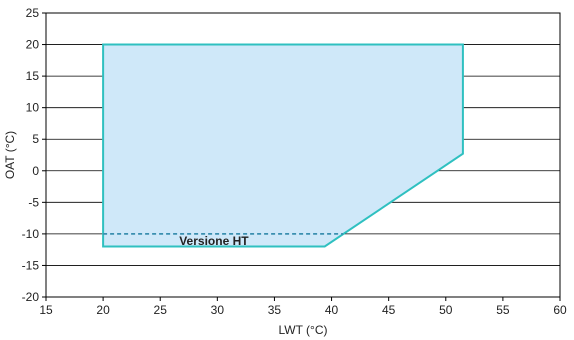 This screenshot has height=340, width=574. Describe the element at coordinates (560, 310) in the screenshot. I see `x-tick-label-60: 60` at that location.